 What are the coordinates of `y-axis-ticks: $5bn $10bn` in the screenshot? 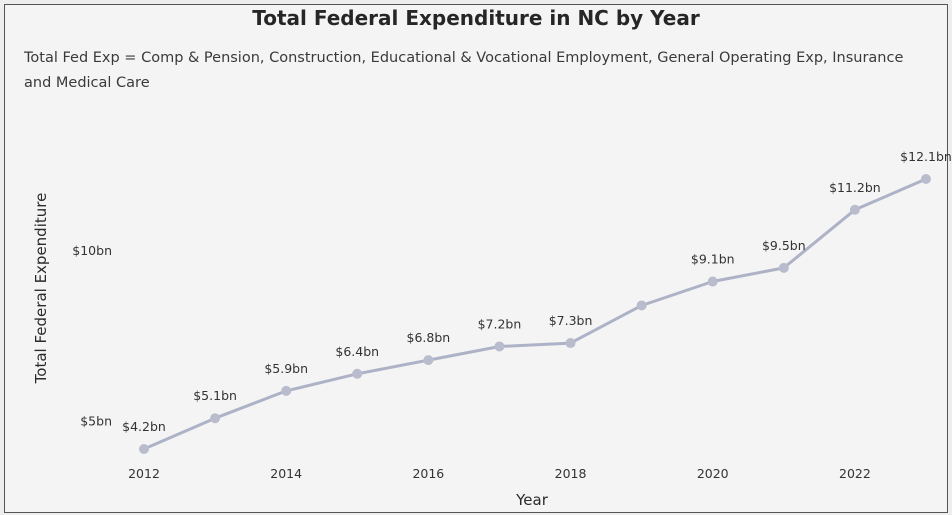 It's located at (92, 336).